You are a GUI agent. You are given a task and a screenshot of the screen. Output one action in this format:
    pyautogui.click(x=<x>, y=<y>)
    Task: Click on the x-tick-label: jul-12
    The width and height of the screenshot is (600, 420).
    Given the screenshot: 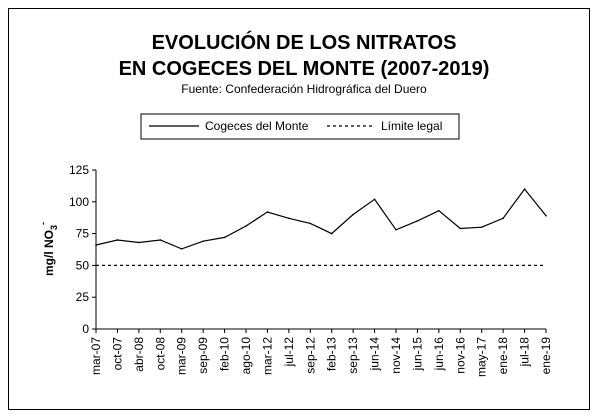 What is the action you would take?
    pyautogui.click(x=289, y=352)
    